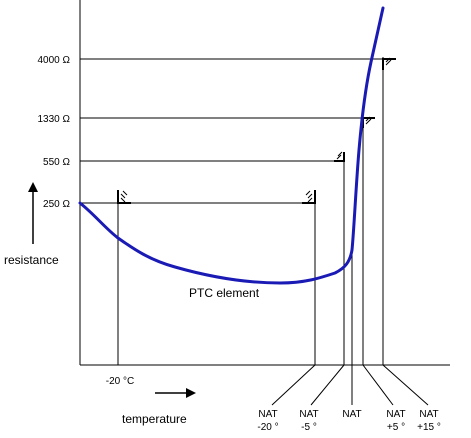 The height and width of the screenshot is (438, 471). What do you see at coordinates (56, 162) in the screenshot?
I see `label-550: 550 Ω` at bounding box center [56, 162].